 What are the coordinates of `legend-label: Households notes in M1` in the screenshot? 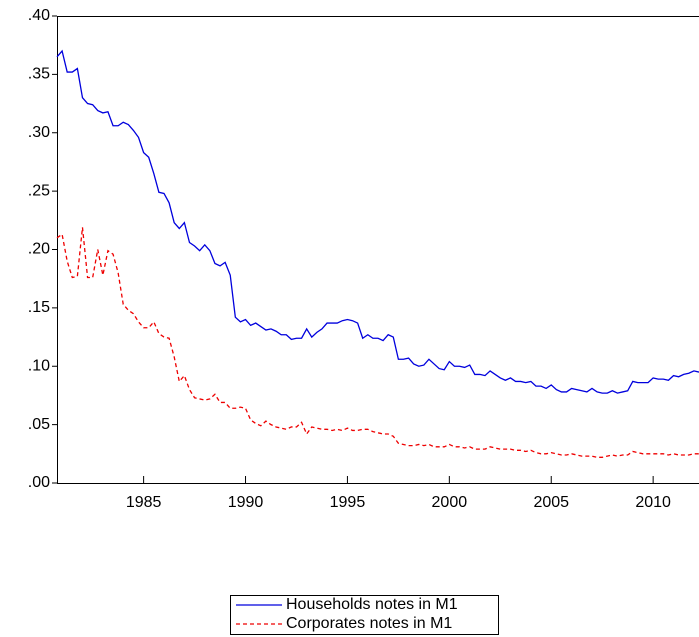 It's located at (372, 604).